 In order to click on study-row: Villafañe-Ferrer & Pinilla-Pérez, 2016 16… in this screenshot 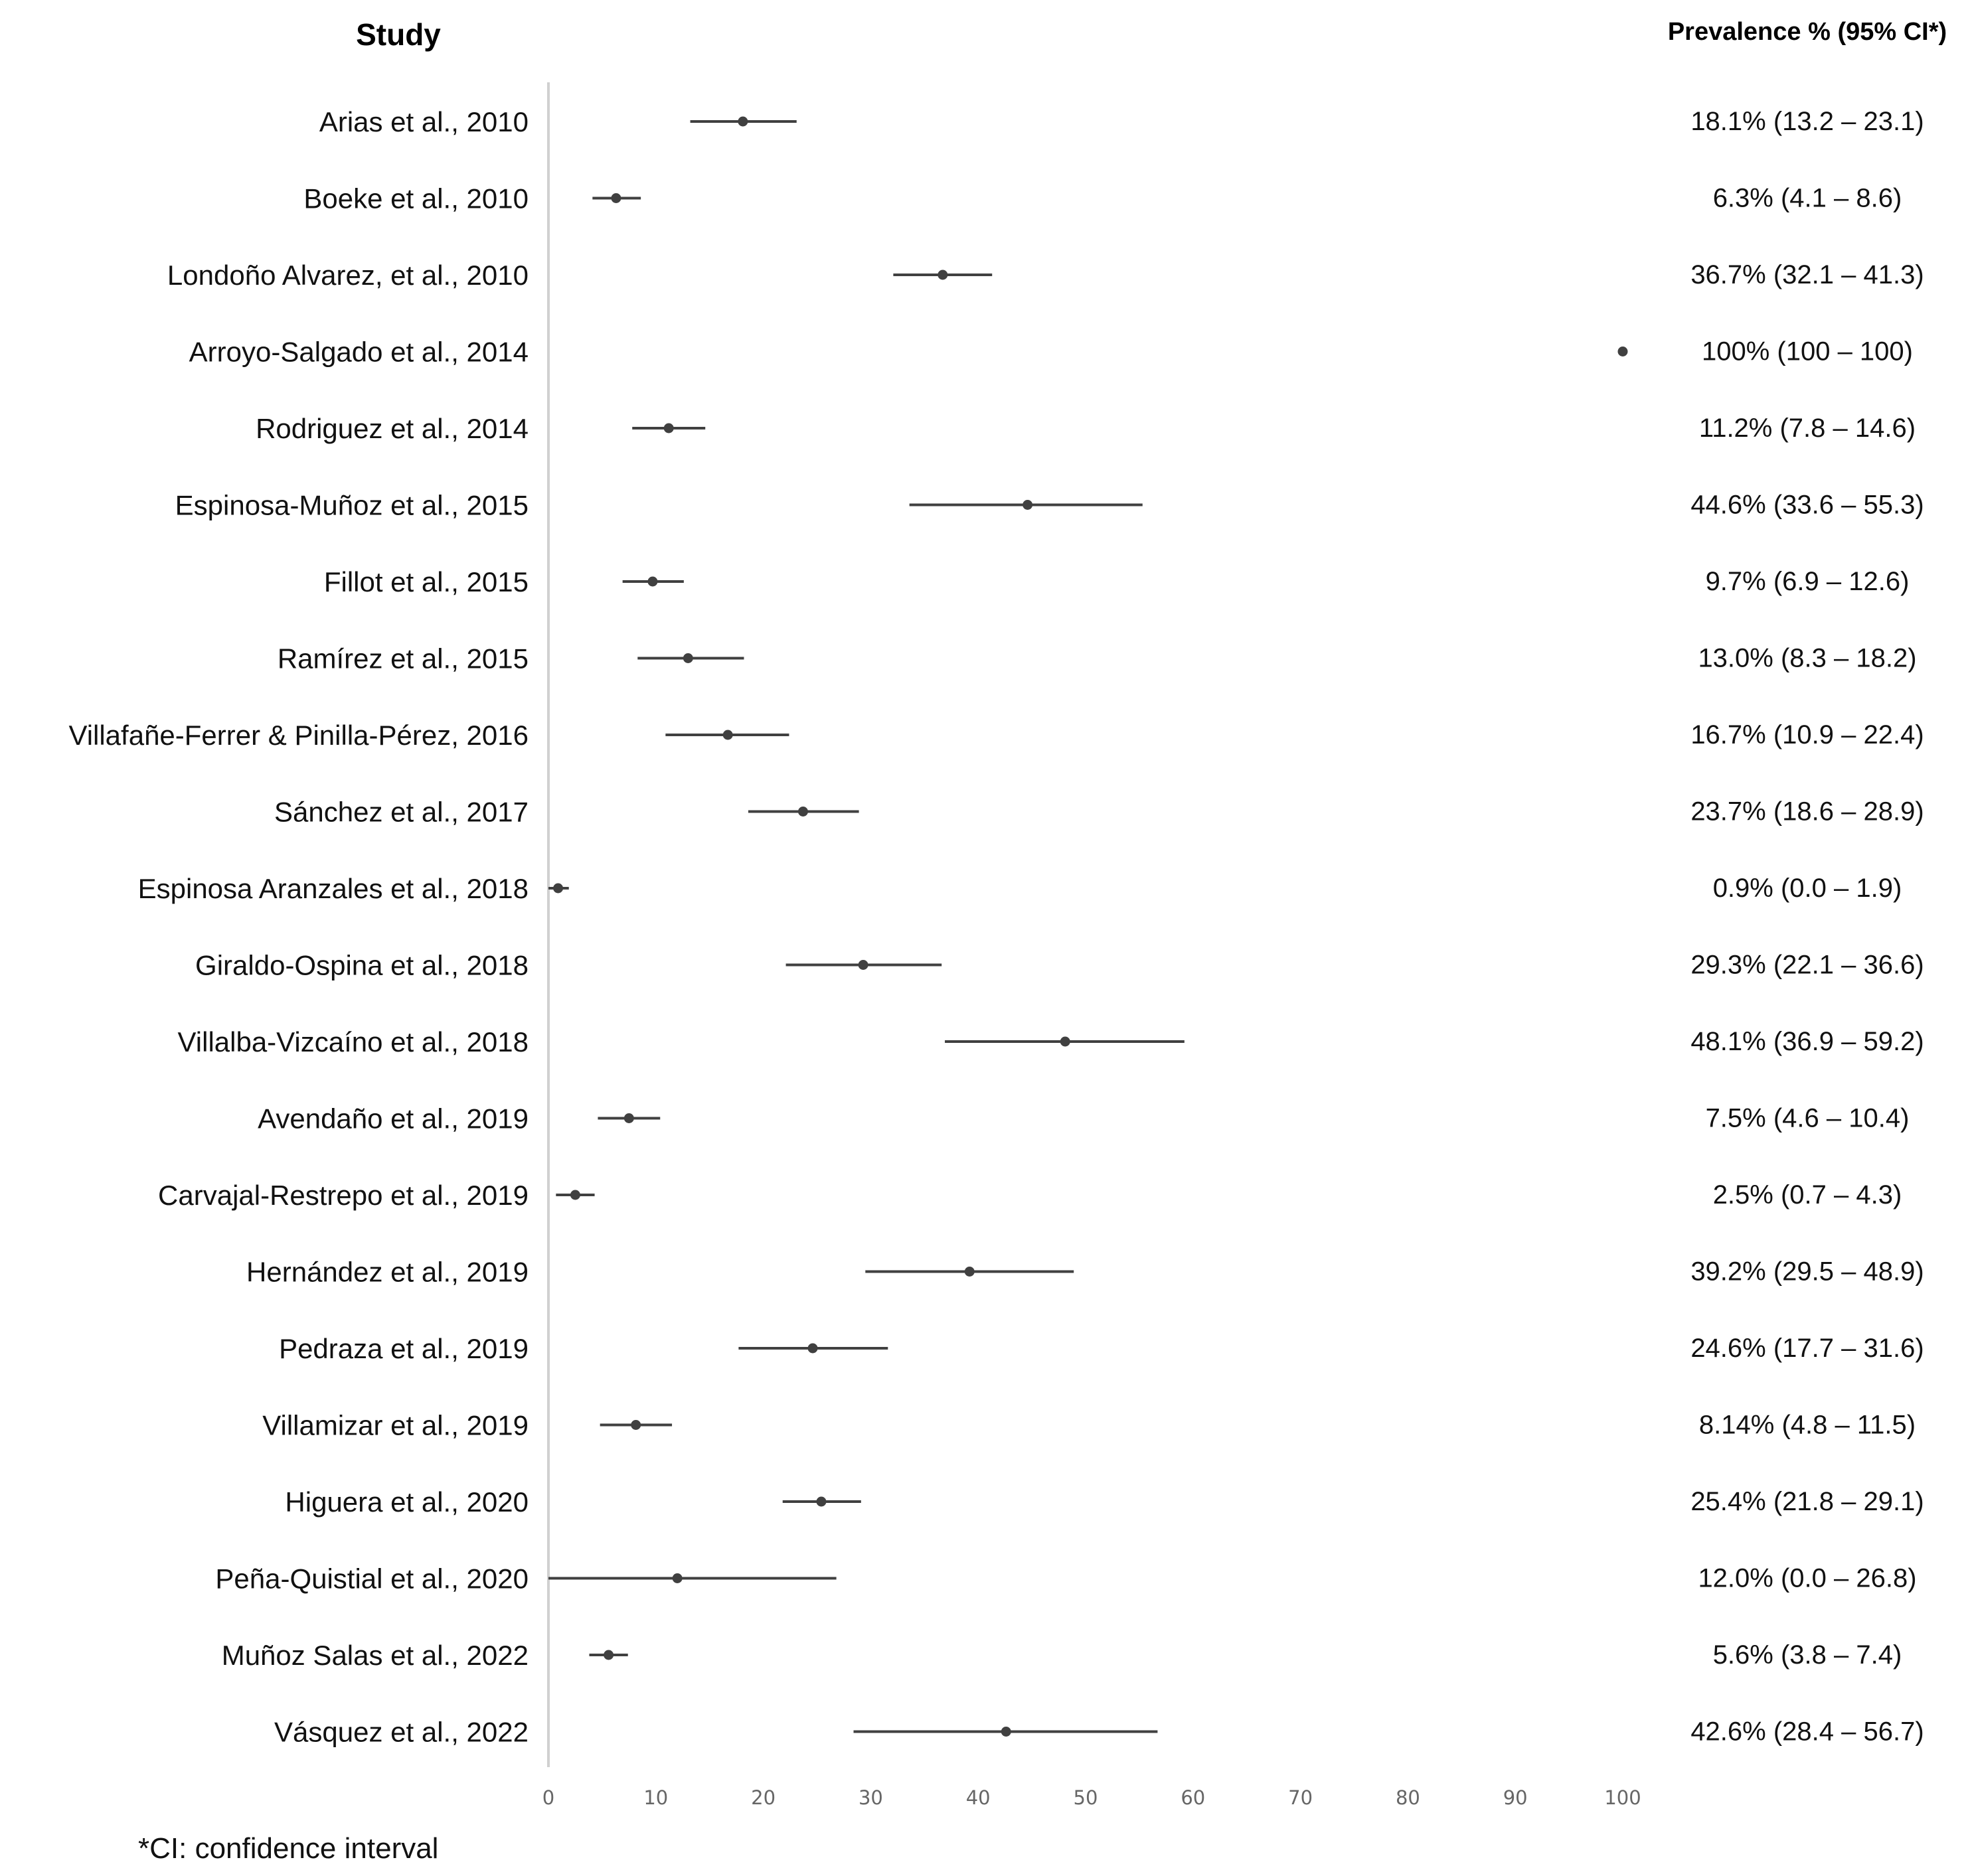, I will do `click(996, 735)`.